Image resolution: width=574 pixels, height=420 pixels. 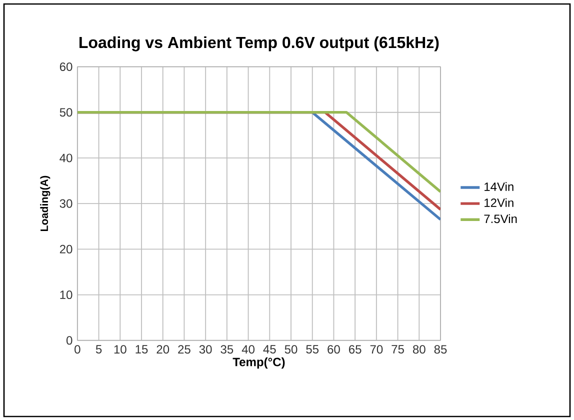 I want to click on y-axis-title: Loading(A), so click(x=45, y=203).